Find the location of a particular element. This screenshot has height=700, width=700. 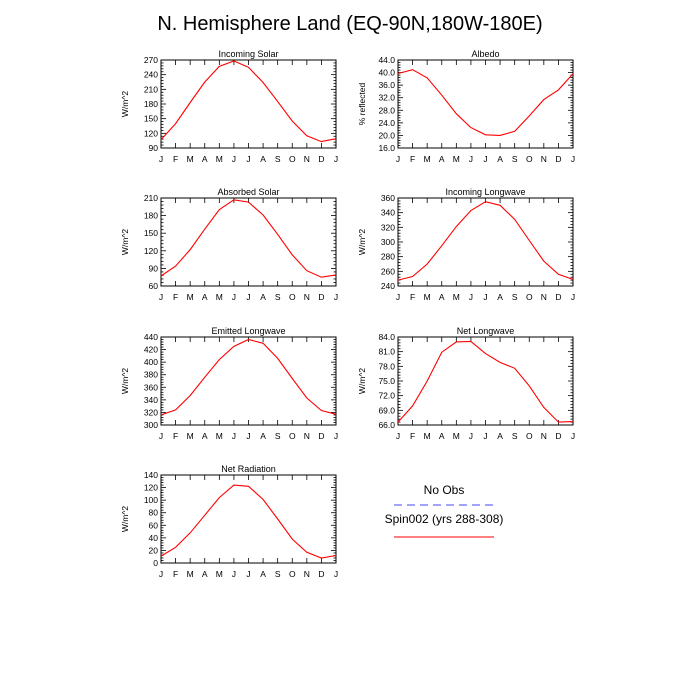

y-tick-label: 380 is located at coordinates (151, 375).